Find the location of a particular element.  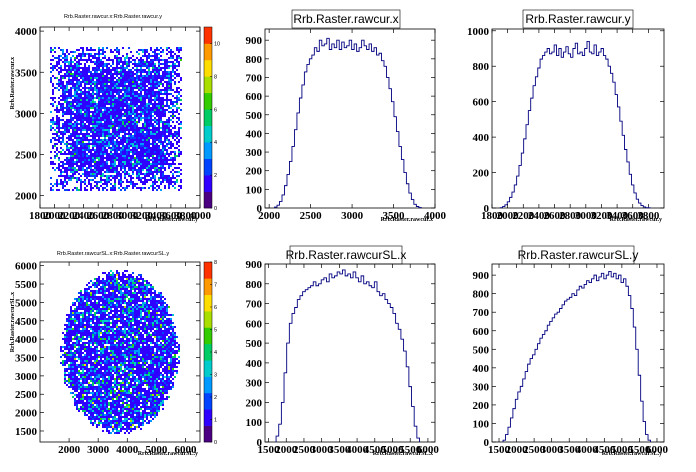

x-tick-label: 3500 is located at coordinates (394, 216).